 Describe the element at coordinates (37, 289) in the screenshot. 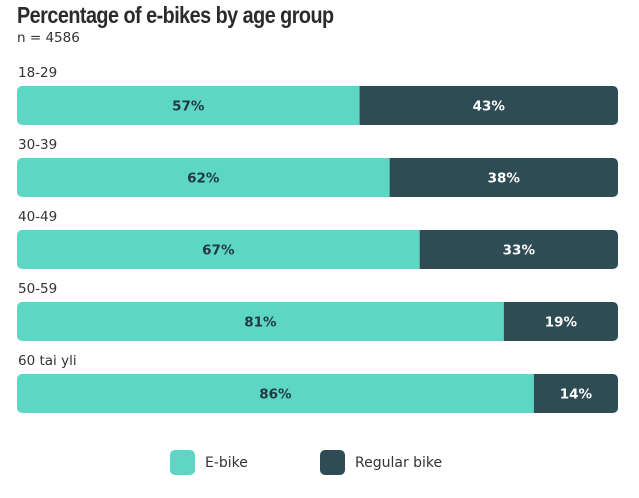

I see `category-label: 50-59` at that location.